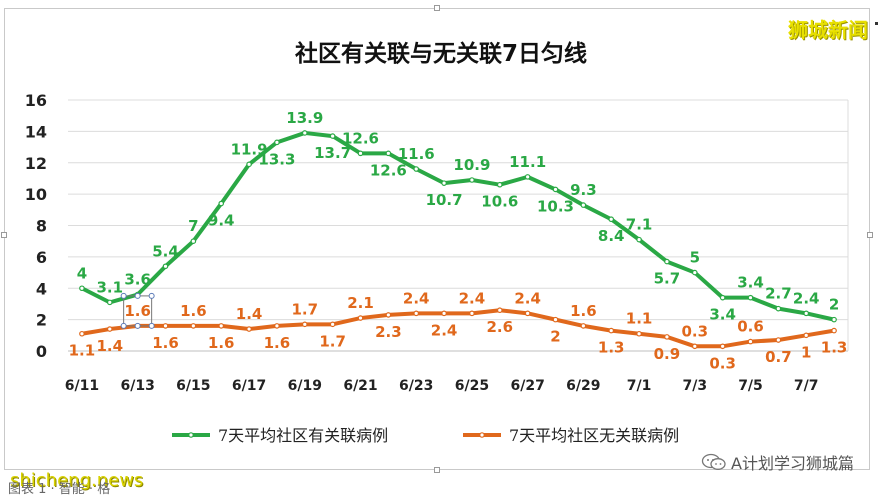 This screenshot has width=882, height=501. Describe the element at coordinates (41, 320) in the screenshot. I see `y-tick-label: 2` at that location.